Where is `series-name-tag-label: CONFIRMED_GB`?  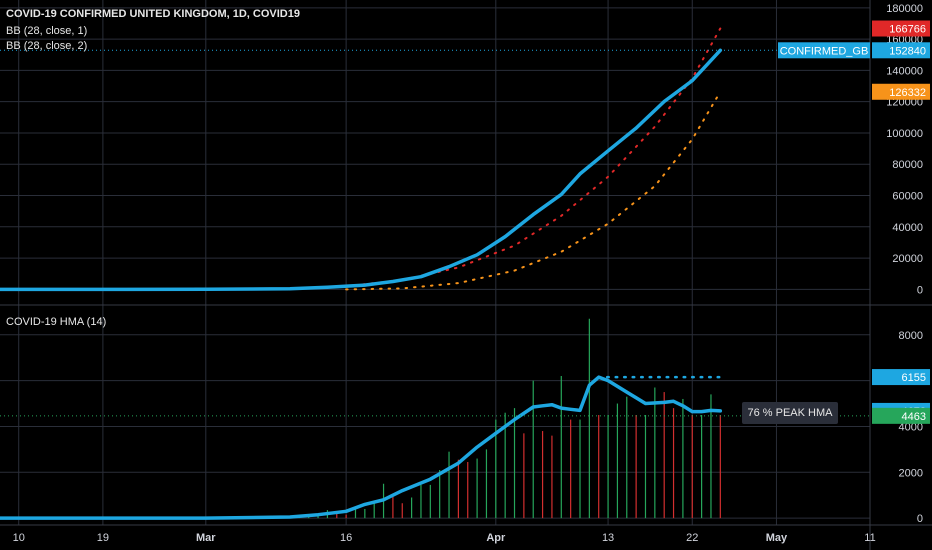 series-name-tag-label: CONFIRMED_GB is located at coordinates (824, 51).